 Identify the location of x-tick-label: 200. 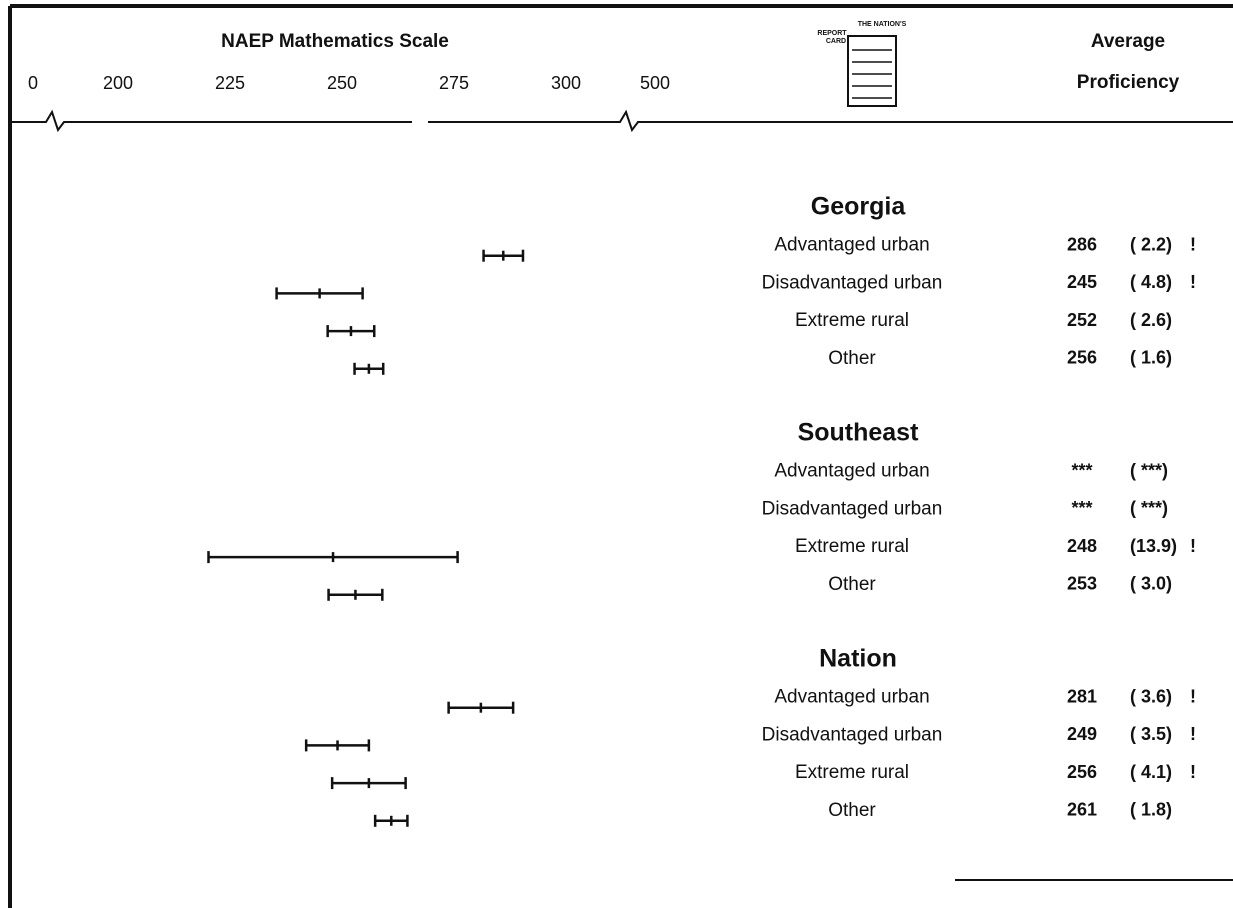
(118, 83).